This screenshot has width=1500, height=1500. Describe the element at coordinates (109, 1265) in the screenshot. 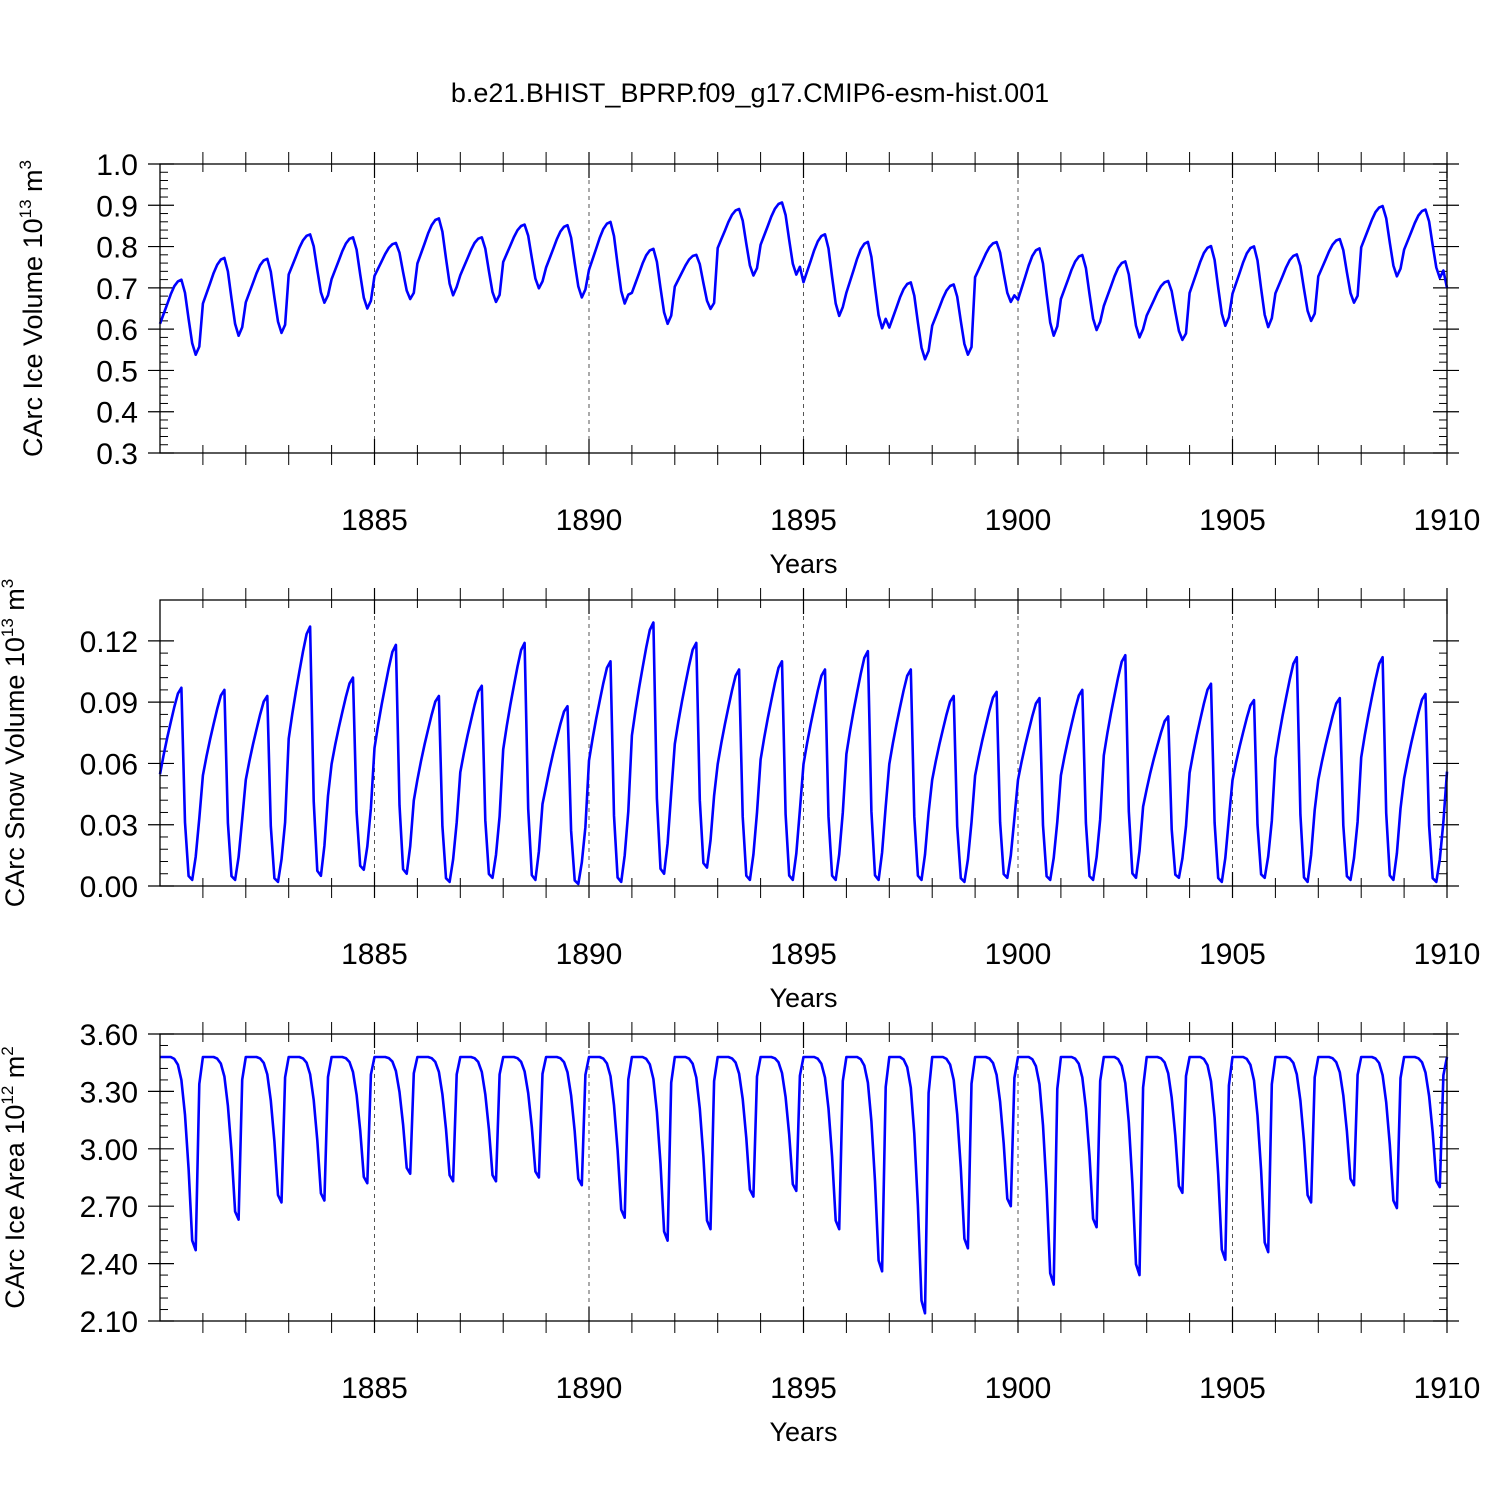

I see `y-tick-label: 2.40` at that location.